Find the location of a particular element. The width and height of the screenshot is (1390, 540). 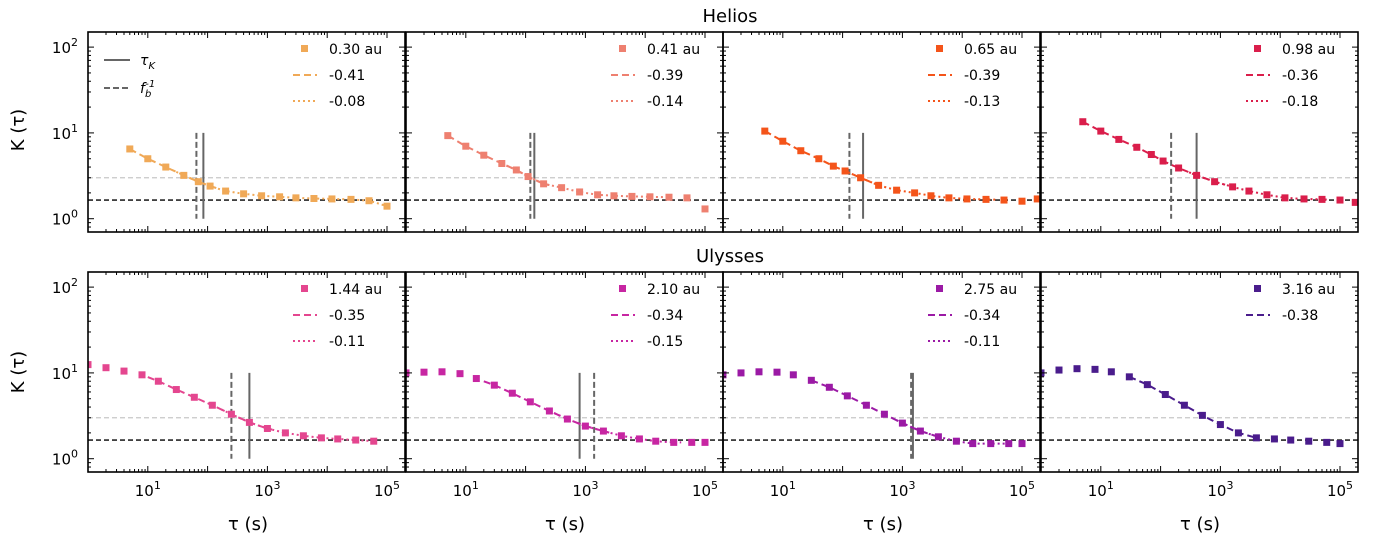

legend: 1.44 au -0.35 -0.11 is located at coordinates (337, 316).